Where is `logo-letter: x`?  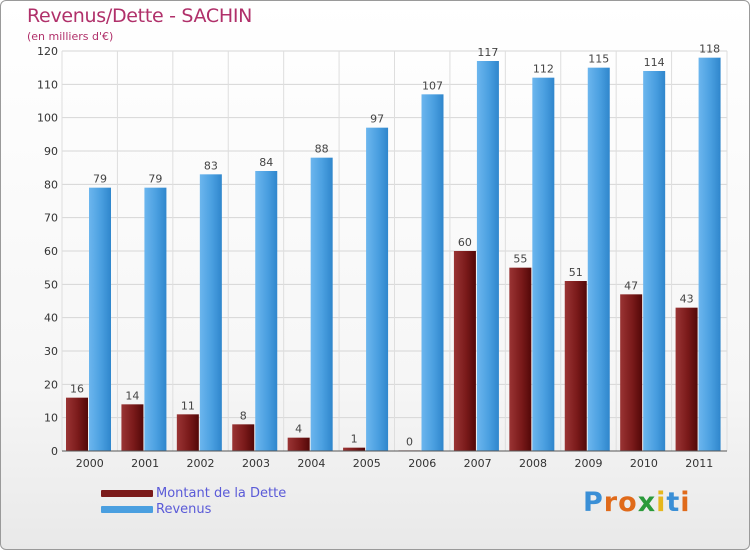 logo-letter: x is located at coordinates (647, 502).